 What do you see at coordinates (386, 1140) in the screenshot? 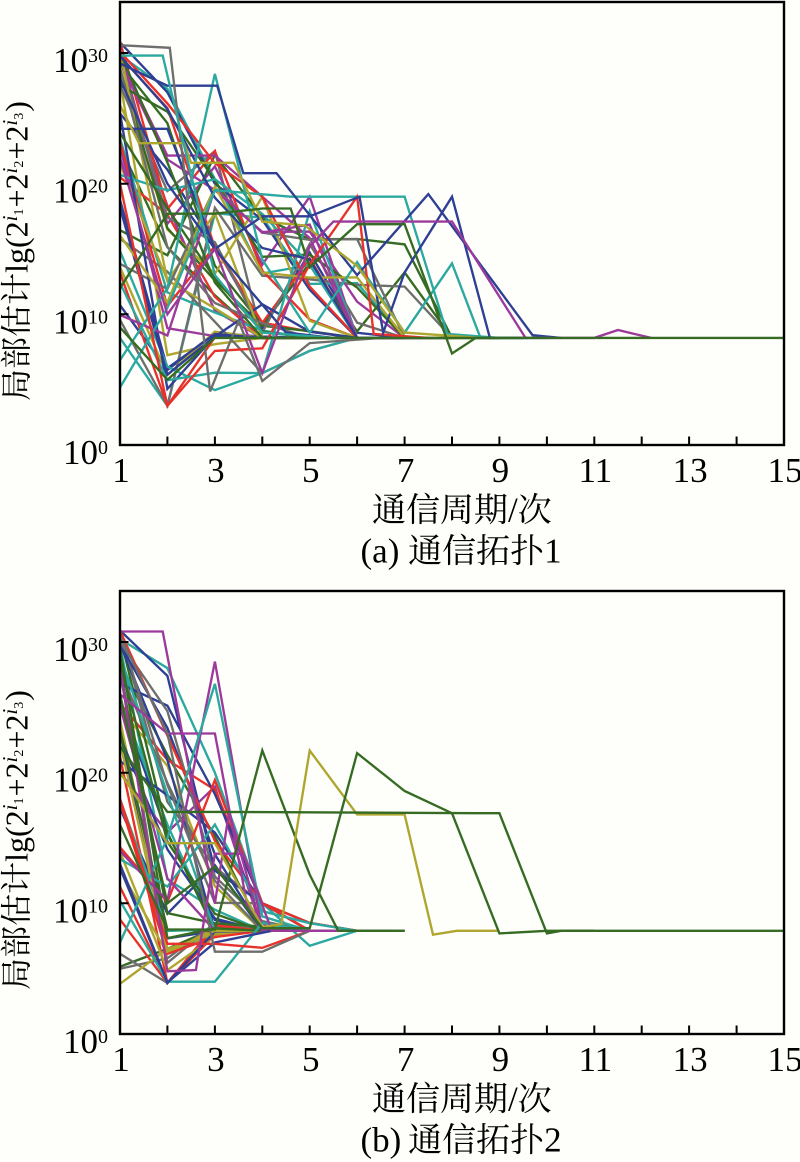
I see `svg-text: (b)` at bounding box center [386, 1140].